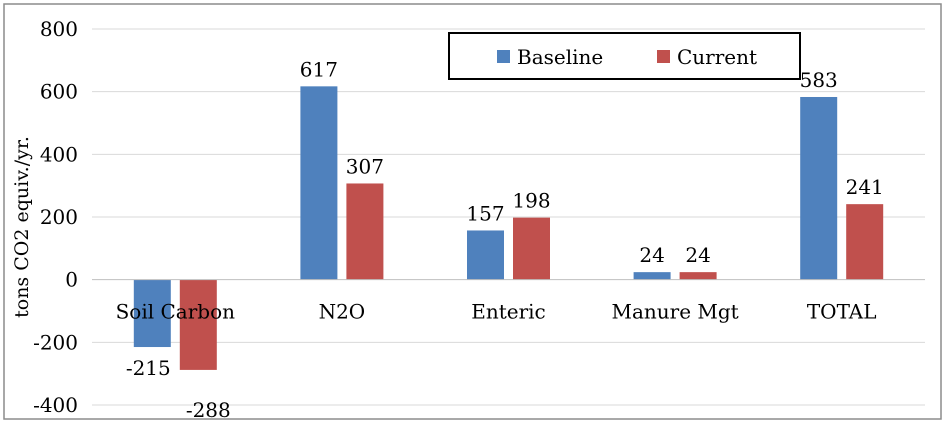  What do you see at coordinates (59, 154) in the screenshot?
I see `y-tick-label: 400` at bounding box center [59, 154].